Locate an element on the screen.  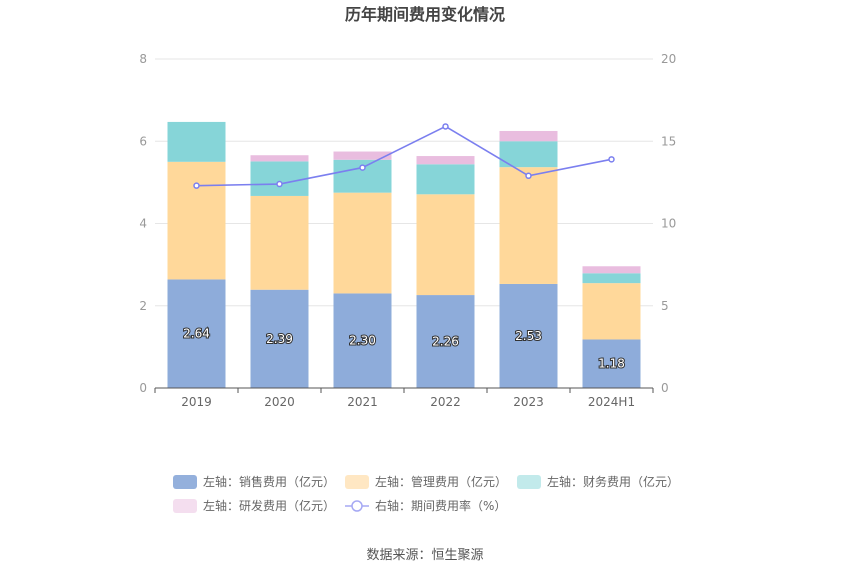
bar-data-label: 2.53 is located at coordinates (528, 336).